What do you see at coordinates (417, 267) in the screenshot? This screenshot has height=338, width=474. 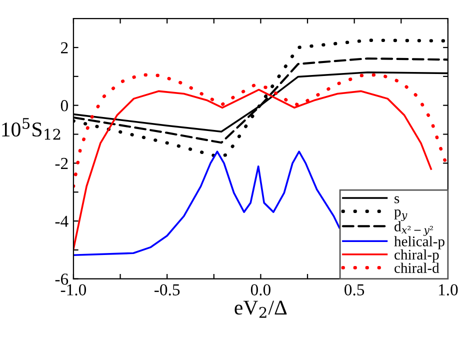 I see `legend-label: chiral-d` at bounding box center [417, 267].